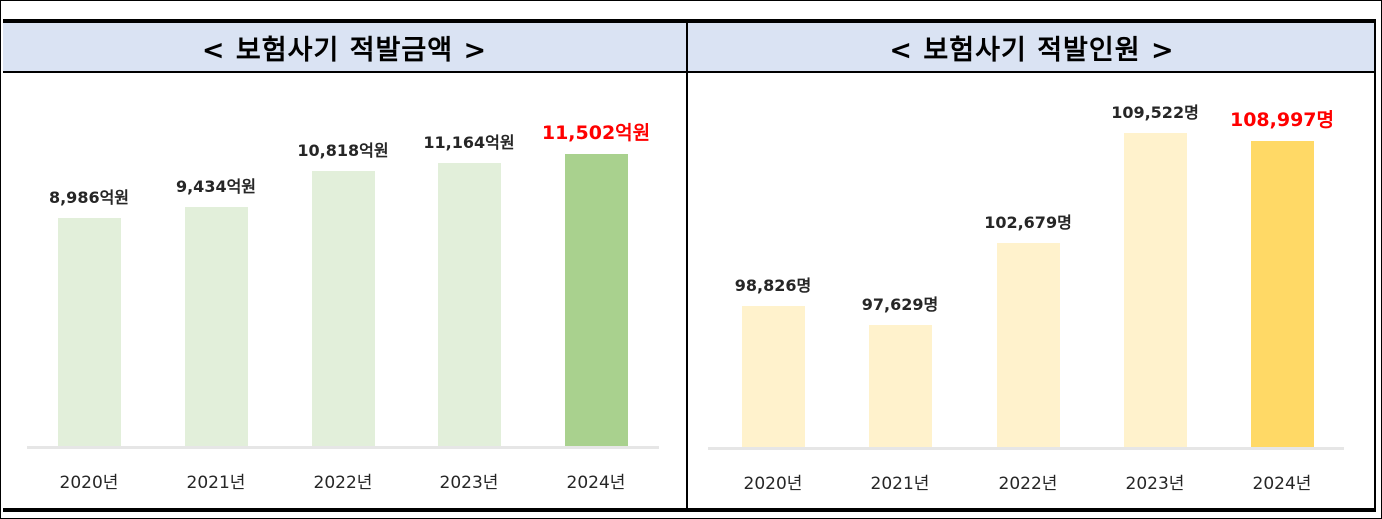 Image resolution: width=1382 pixels, height=519 pixels. Describe the element at coordinates (687, 265) in the screenshot. I see `column-divider` at that location.